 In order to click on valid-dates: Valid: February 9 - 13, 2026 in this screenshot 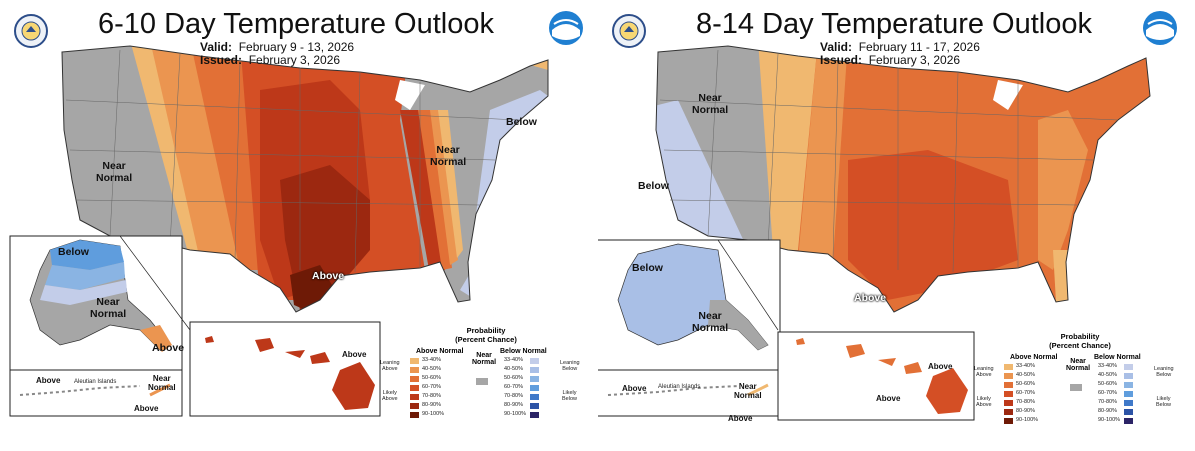, I will do `click(277, 47)`.